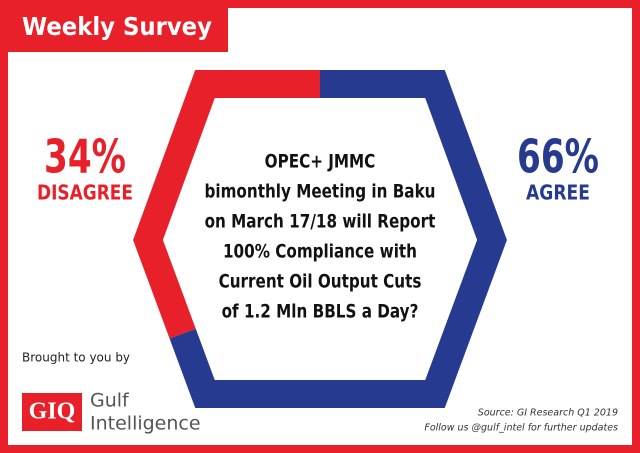  I want to click on question-line: on March 17/18 will Report, so click(320, 222).